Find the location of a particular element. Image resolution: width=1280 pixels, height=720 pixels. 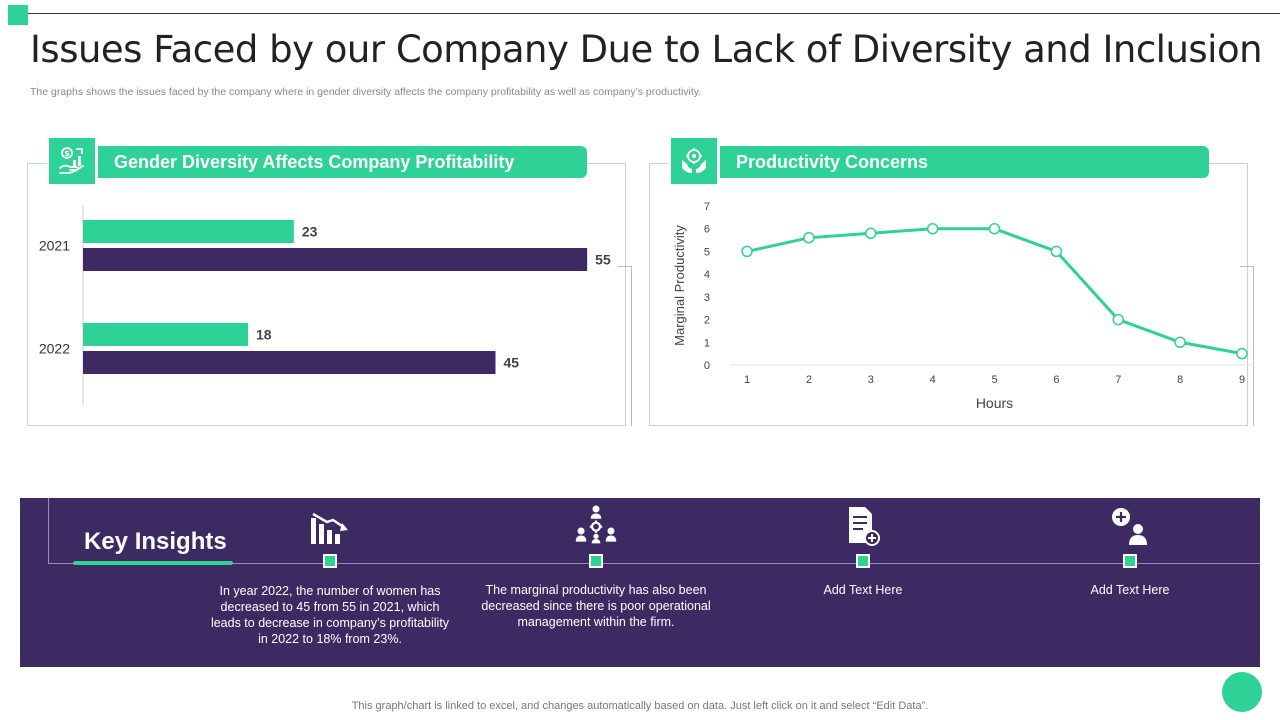

y-tick-label: 2 is located at coordinates (707, 321).